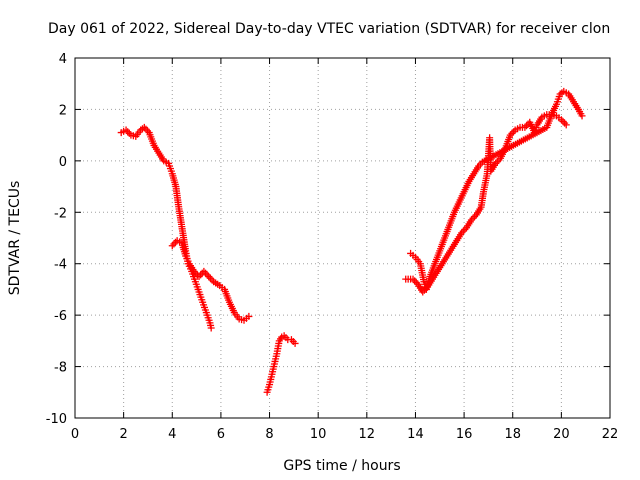 This screenshot has width=640, height=480. I want to click on y-tick-label: -2, so click(60, 213).